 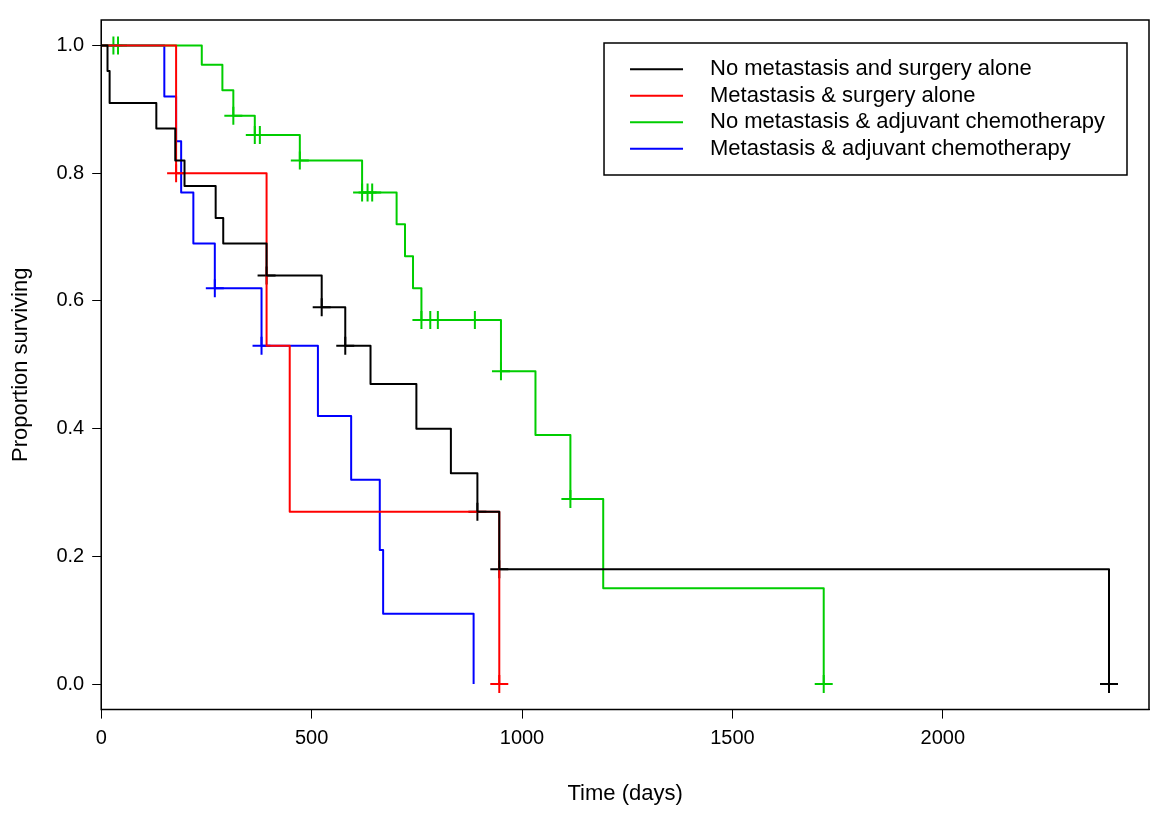 What do you see at coordinates (907, 121) in the screenshot?
I see `legend-label: No metastasis & adjuvant chemotherapy` at bounding box center [907, 121].